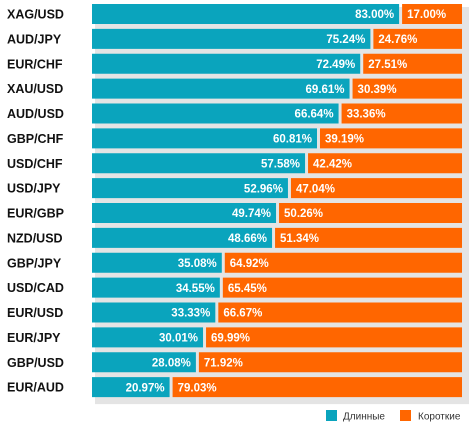  I want to click on short-bar-label: 47.04%, so click(315, 189).